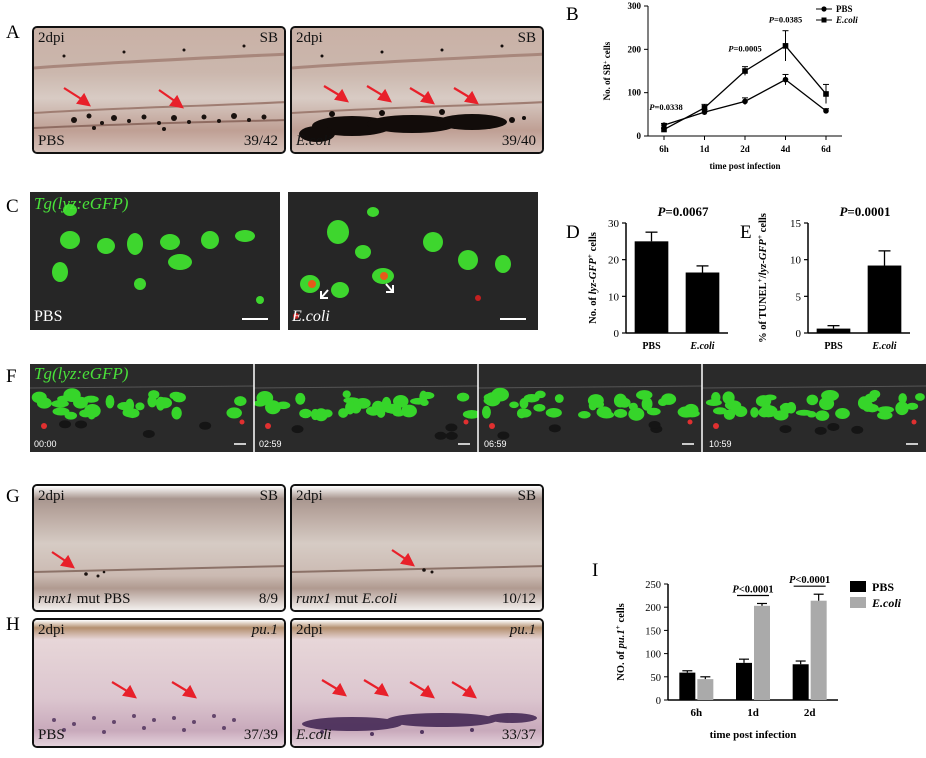 The image size is (926, 758). Describe the element at coordinates (346, 599) in the screenshot. I see `condition-label: runx1 mut E.coli` at that location.